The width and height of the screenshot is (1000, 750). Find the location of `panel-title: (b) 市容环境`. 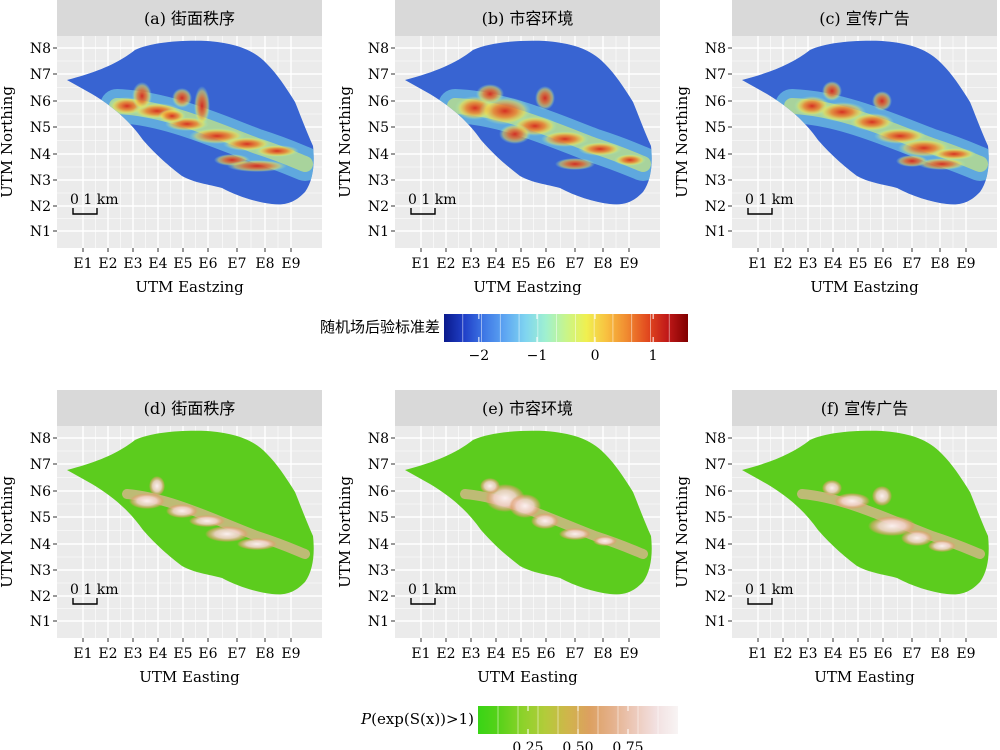

panel-title: (b) 市容环境 is located at coordinates (528, 18).